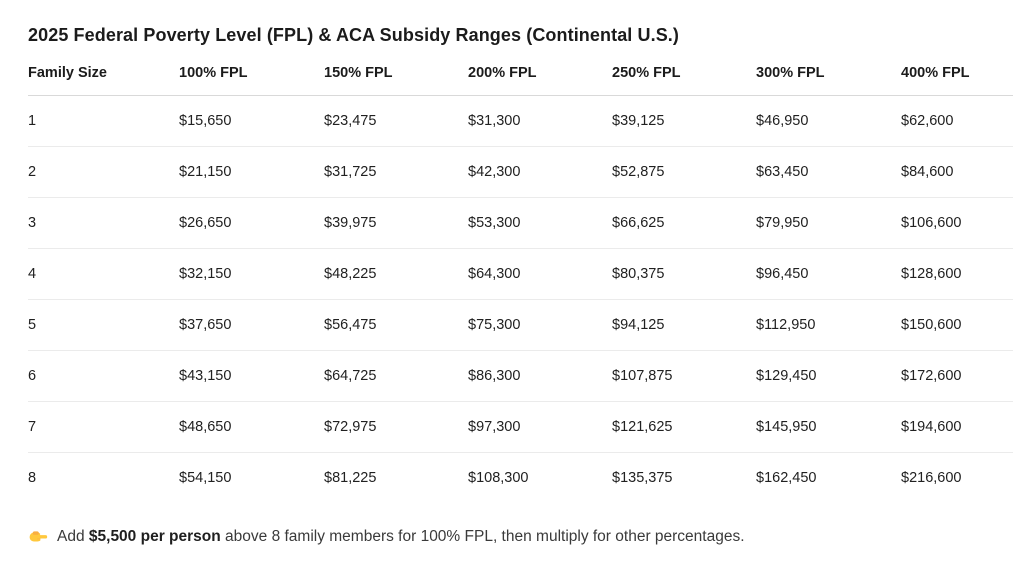  Describe the element at coordinates (251, 325) in the screenshot. I see `fpl-value-cell: $37,650` at that location.